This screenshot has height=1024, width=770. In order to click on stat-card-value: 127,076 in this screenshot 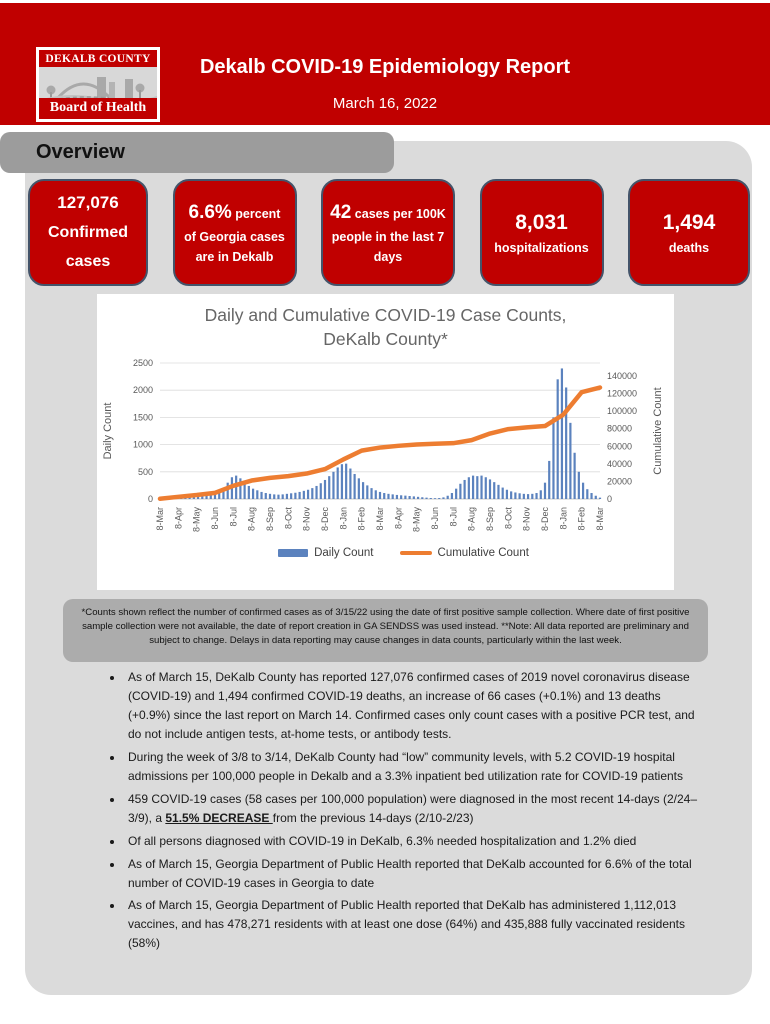, I will do `click(87, 203)`.